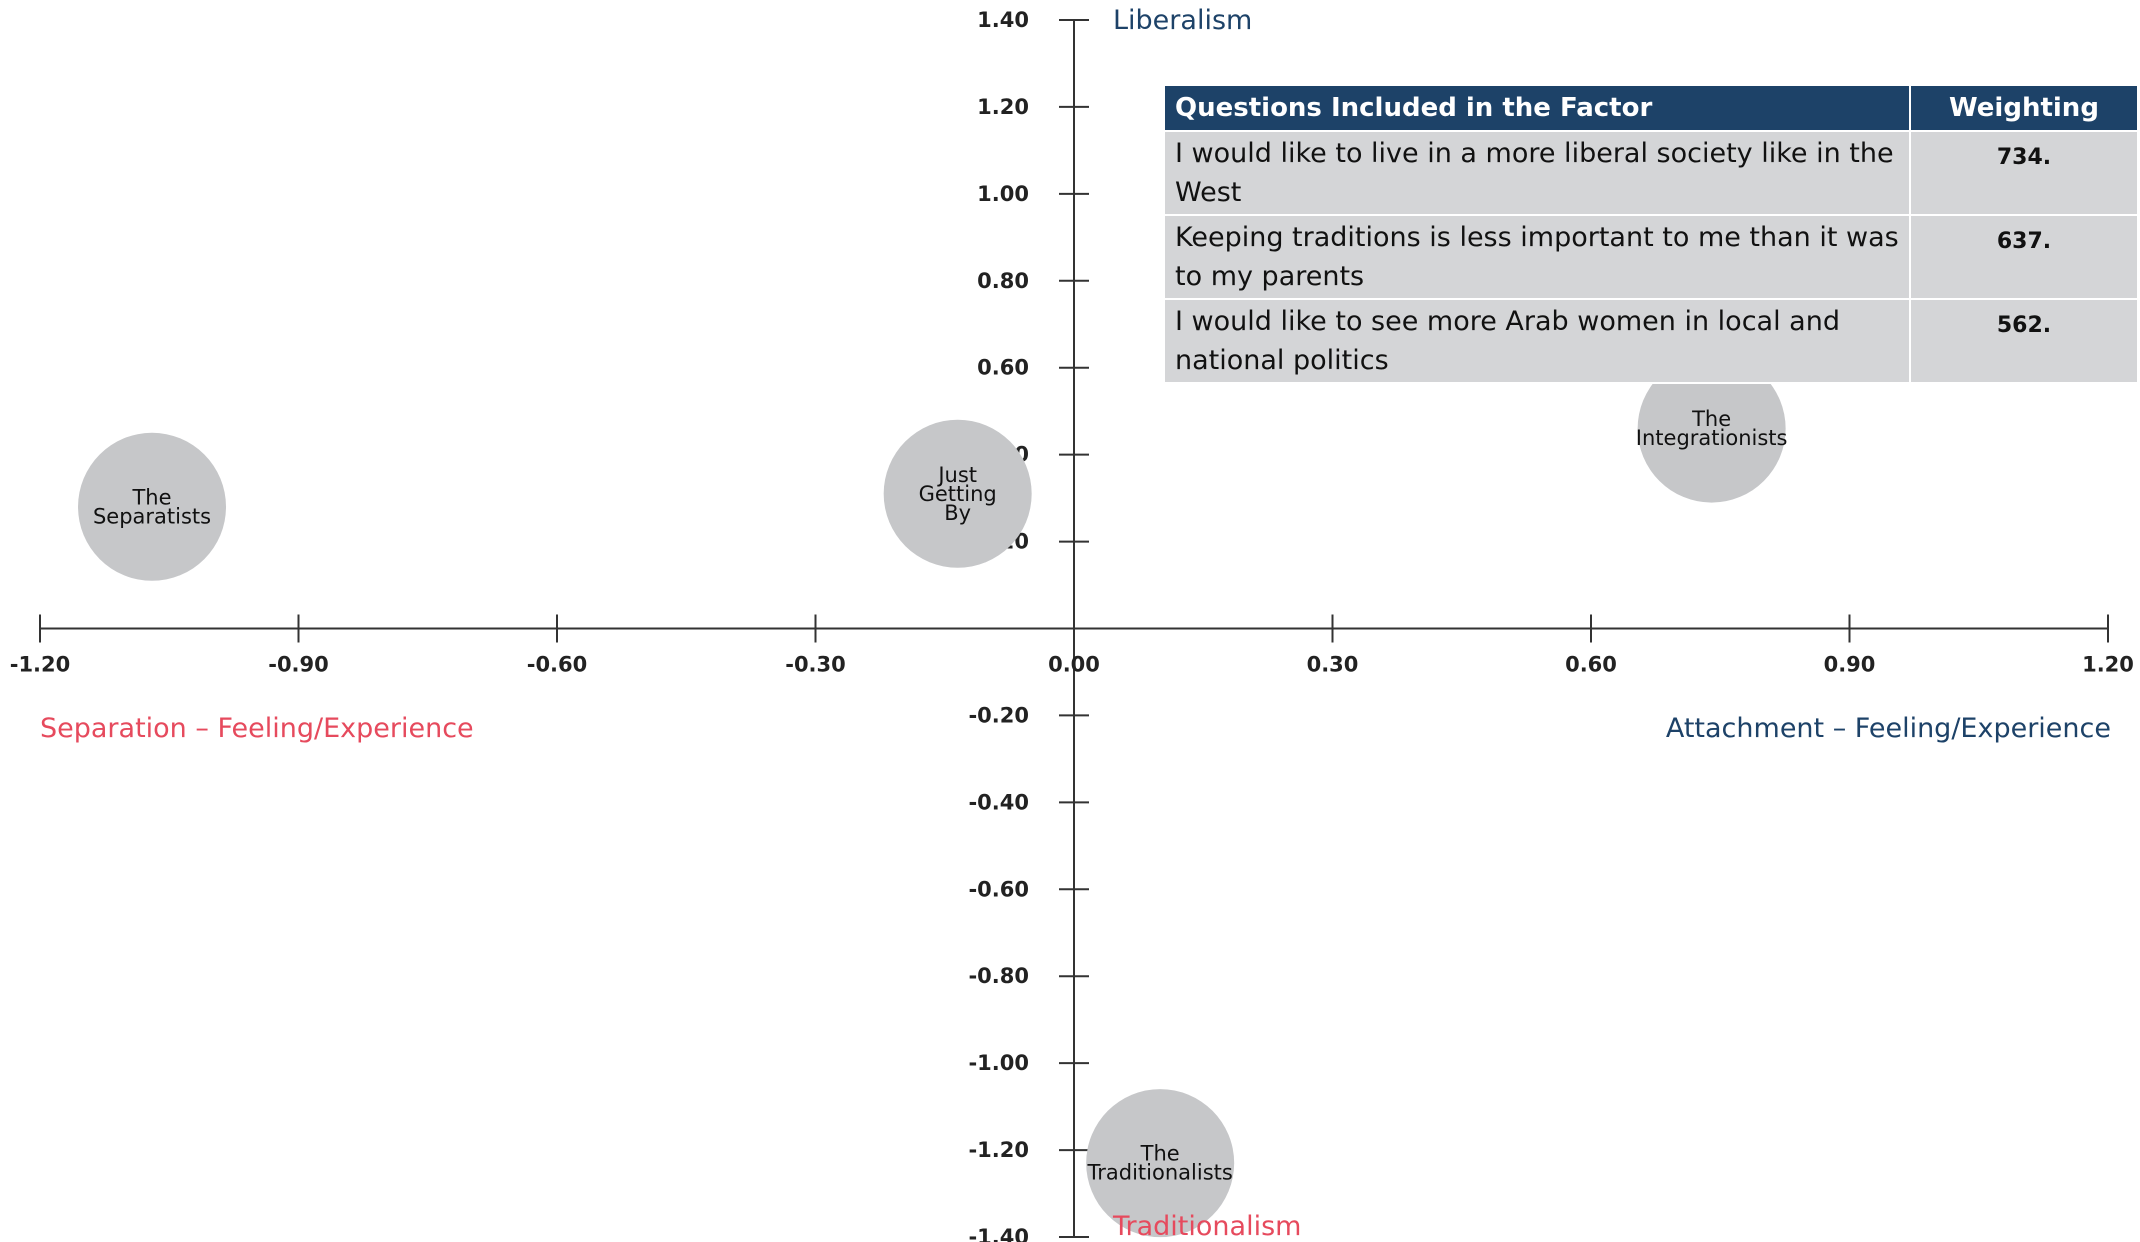  What do you see at coordinates (2024, 341) in the screenshot?
I see `weighting-cell: 562.` at bounding box center [2024, 341].